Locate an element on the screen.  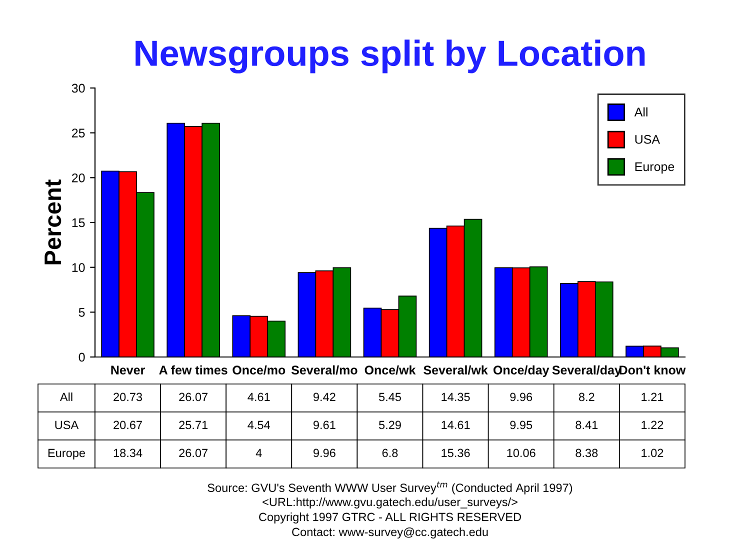
data-label: 10.06 is located at coordinates (521, 453).